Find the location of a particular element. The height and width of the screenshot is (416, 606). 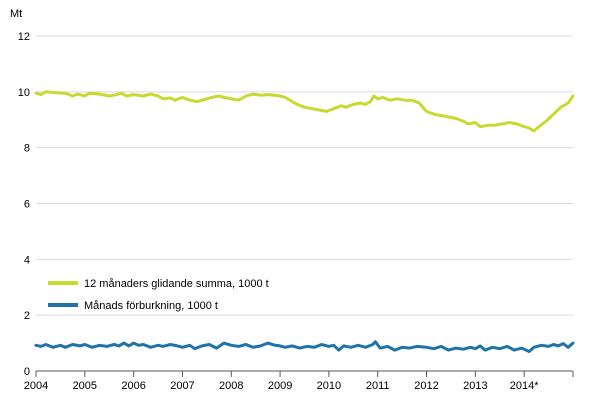

legend-label-series-2: Månads förburkning, 1000 t is located at coordinates (151, 306).